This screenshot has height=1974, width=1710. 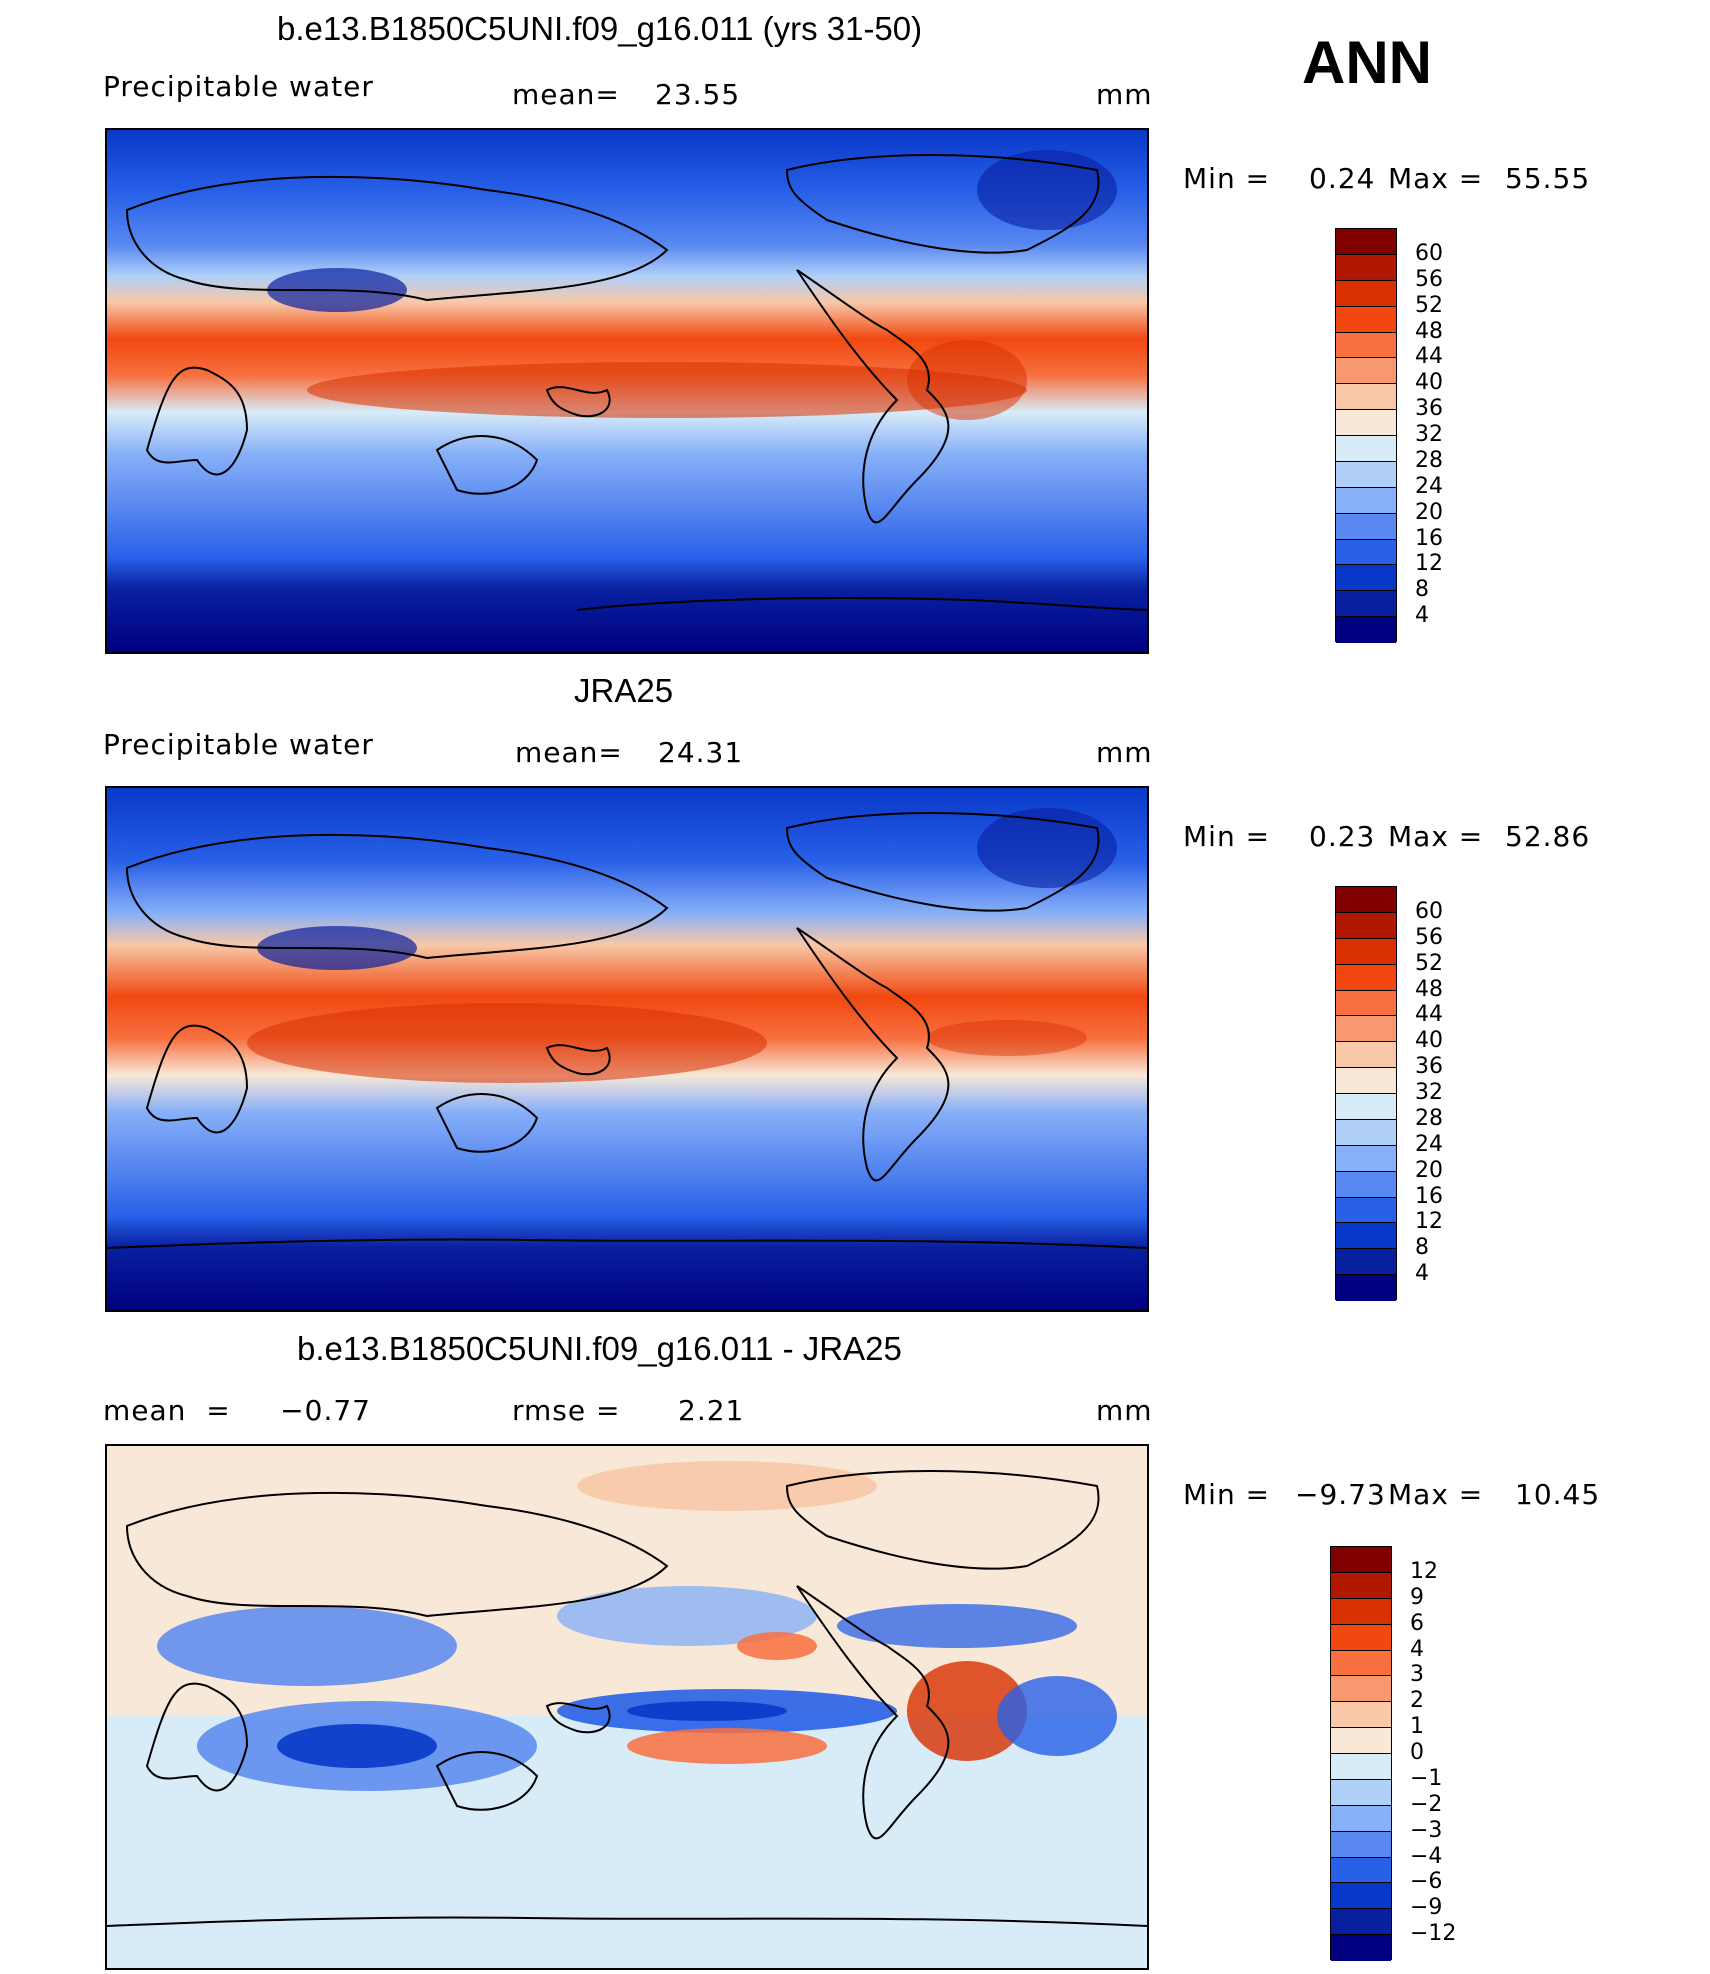 What do you see at coordinates (1227, 1494) in the screenshot?
I see `min-label-diff: Min =` at bounding box center [1227, 1494].